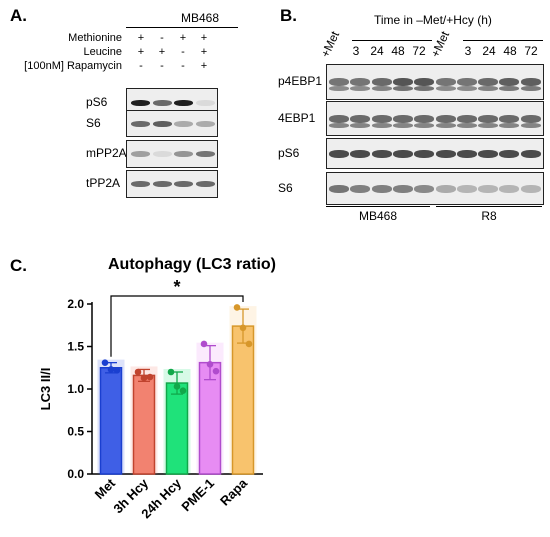 This screenshot has height=537, width=550. What do you see at coordinates (200, 18) in the screenshot?
I see `cell-line-label: MB468` at bounding box center [200, 18].